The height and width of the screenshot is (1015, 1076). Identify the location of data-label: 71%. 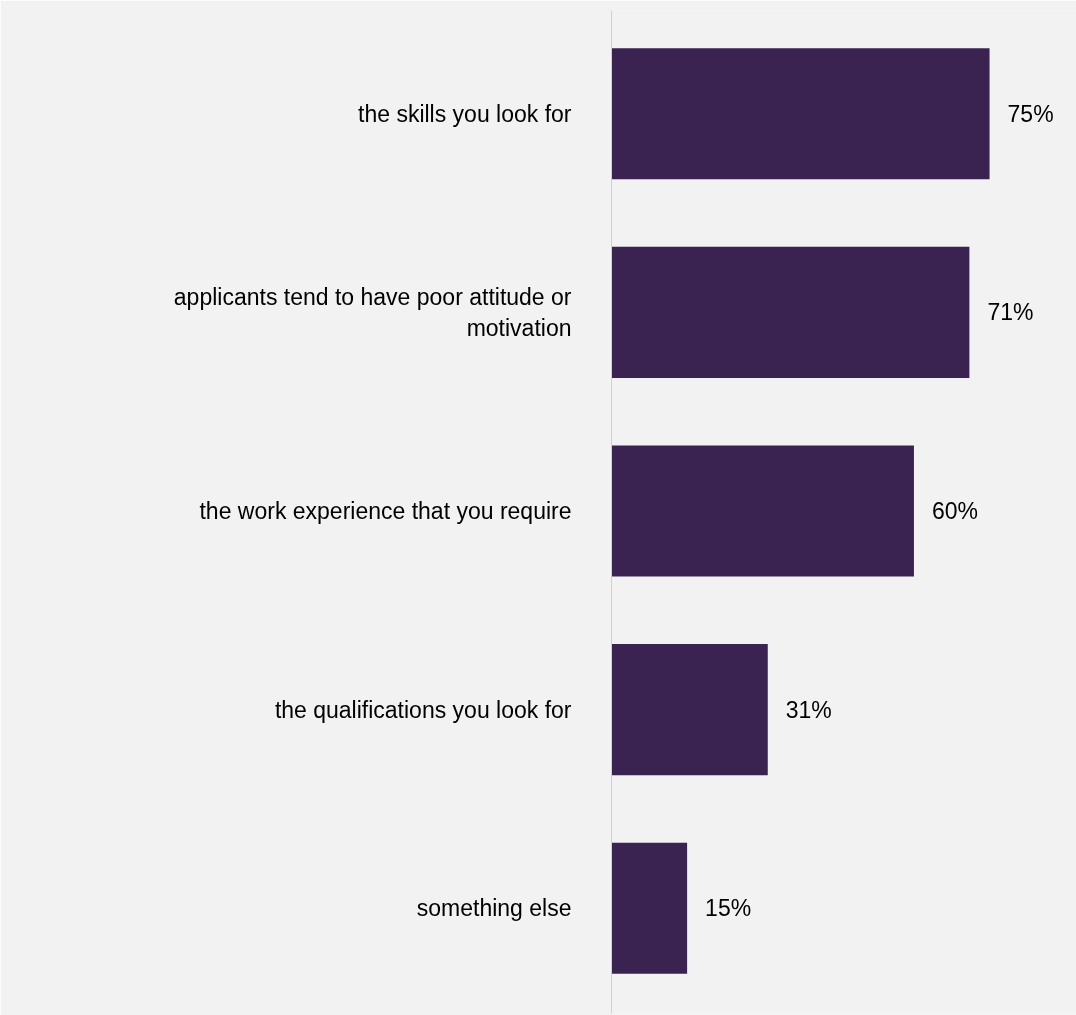
(1010, 312).